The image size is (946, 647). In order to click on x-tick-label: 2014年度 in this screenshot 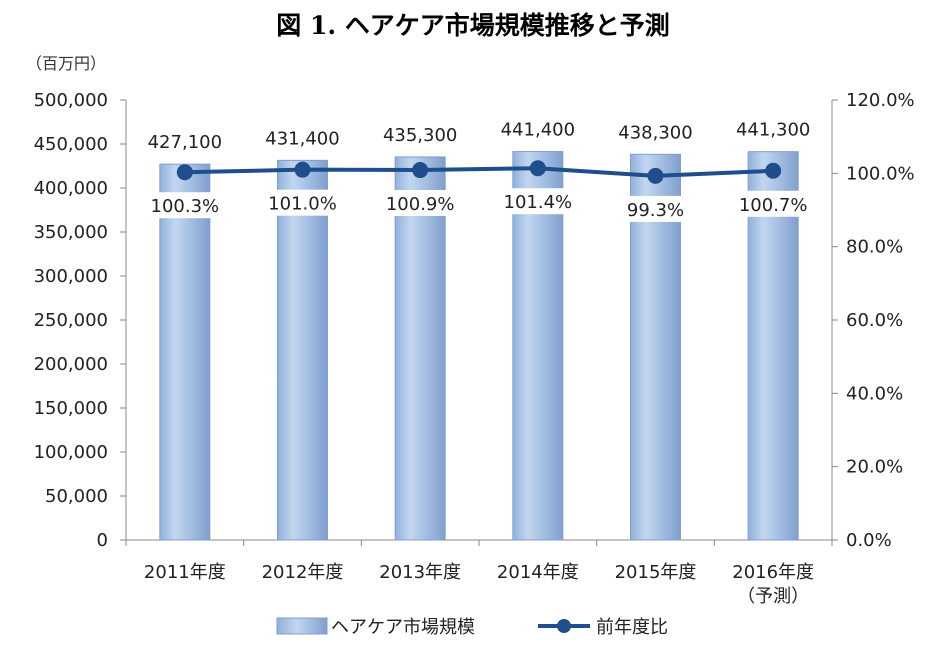, I will do `click(538, 572)`.